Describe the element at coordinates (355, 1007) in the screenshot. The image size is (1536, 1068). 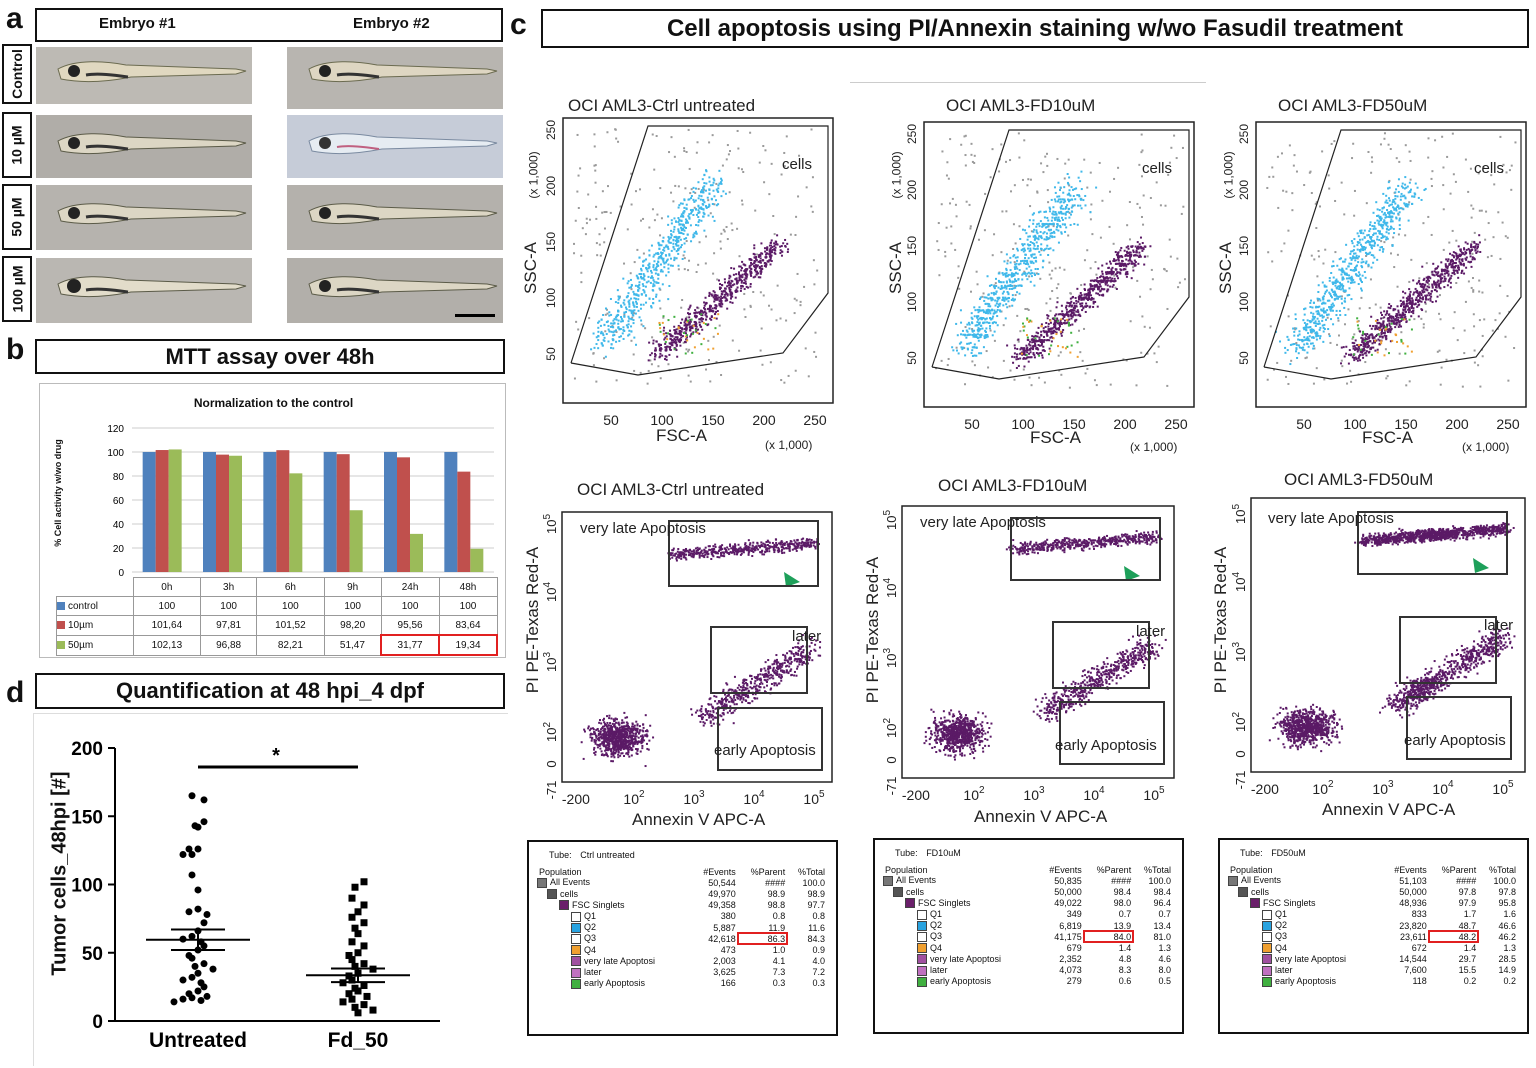
I see `quant-point-fd50` at that location.